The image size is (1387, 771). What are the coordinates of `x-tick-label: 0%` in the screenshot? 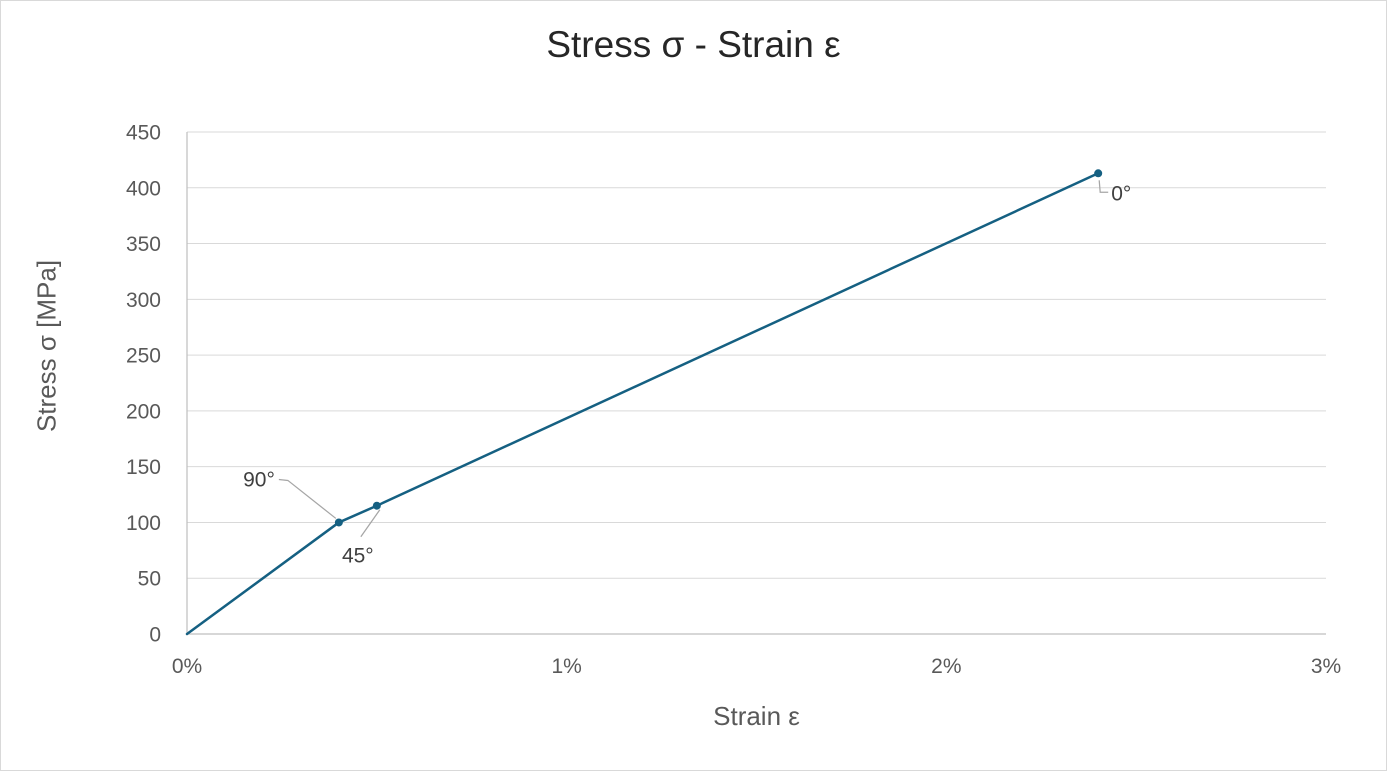 It's located at (187, 666).